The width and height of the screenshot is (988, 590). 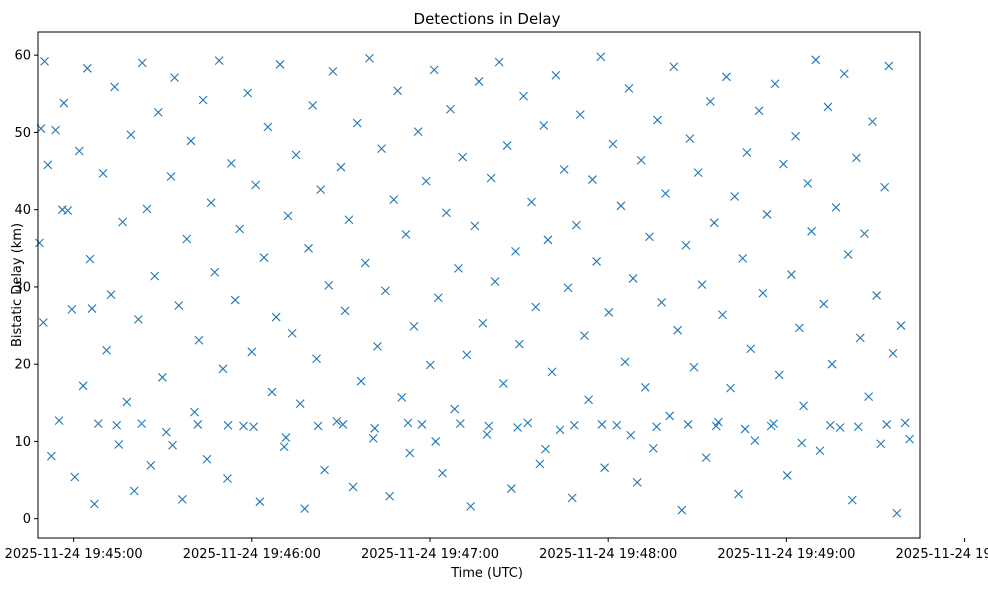 What do you see at coordinates (26, 288) in the screenshot?
I see `y-axis-ticks: 0 10 20 30 40 50 60` at bounding box center [26, 288].